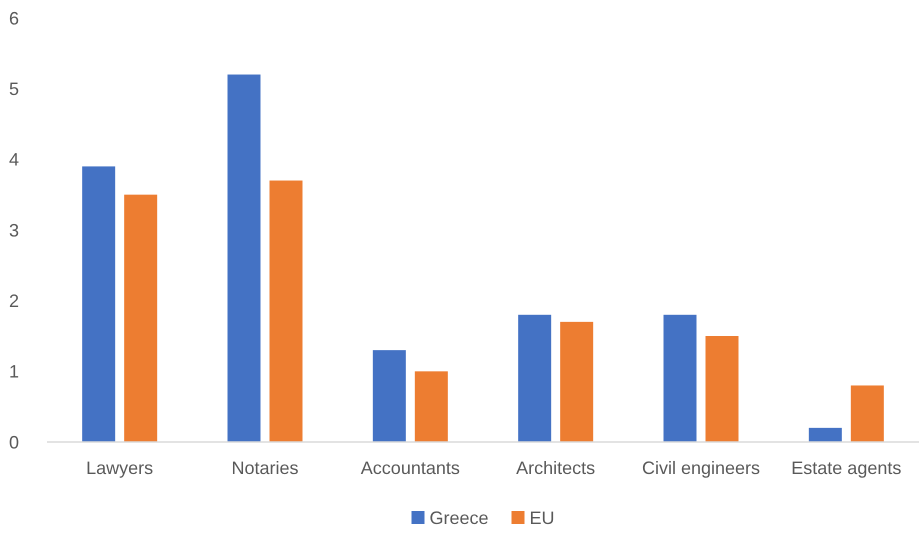 Image resolution: width=919 pixels, height=538 pixels. I want to click on legend-label: EU, so click(542, 518).